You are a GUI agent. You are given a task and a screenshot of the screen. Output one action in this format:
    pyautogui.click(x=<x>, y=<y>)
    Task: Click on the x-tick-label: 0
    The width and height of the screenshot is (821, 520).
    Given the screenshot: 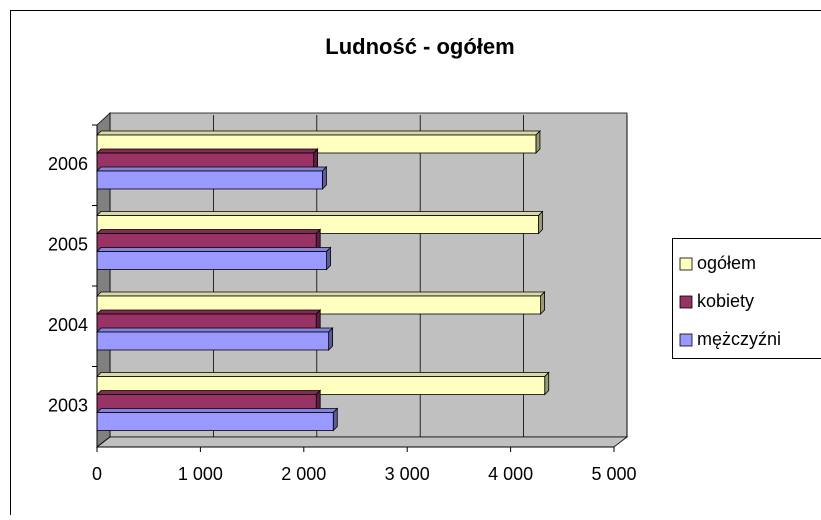 What is the action you would take?
    pyautogui.click(x=97, y=474)
    